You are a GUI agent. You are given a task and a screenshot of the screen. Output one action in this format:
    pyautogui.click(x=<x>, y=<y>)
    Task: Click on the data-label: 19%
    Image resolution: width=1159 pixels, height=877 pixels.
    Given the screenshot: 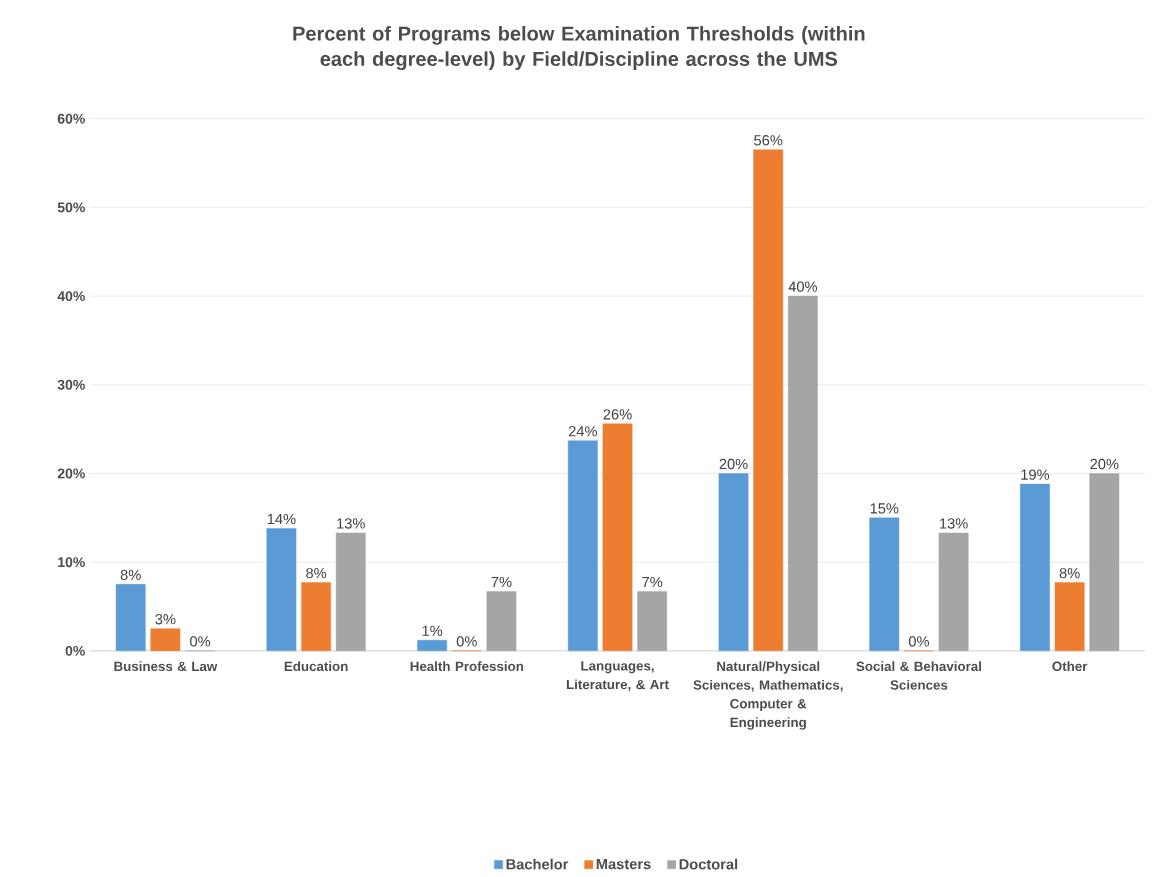 What is the action you would take?
    pyautogui.click(x=1035, y=475)
    